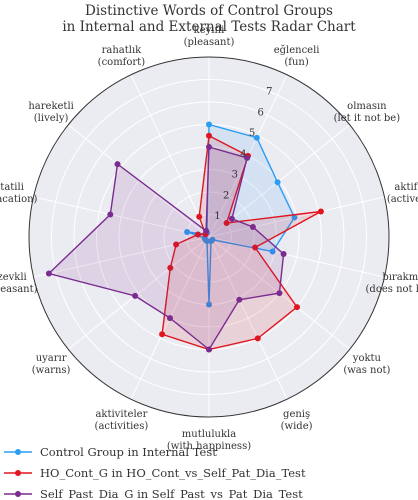 The width and height of the screenshot is (418, 500). What do you see at coordinates (252, 133) in the screenshot?
I see `r-tick-label-5: 5` at bounding box center [252, 133].